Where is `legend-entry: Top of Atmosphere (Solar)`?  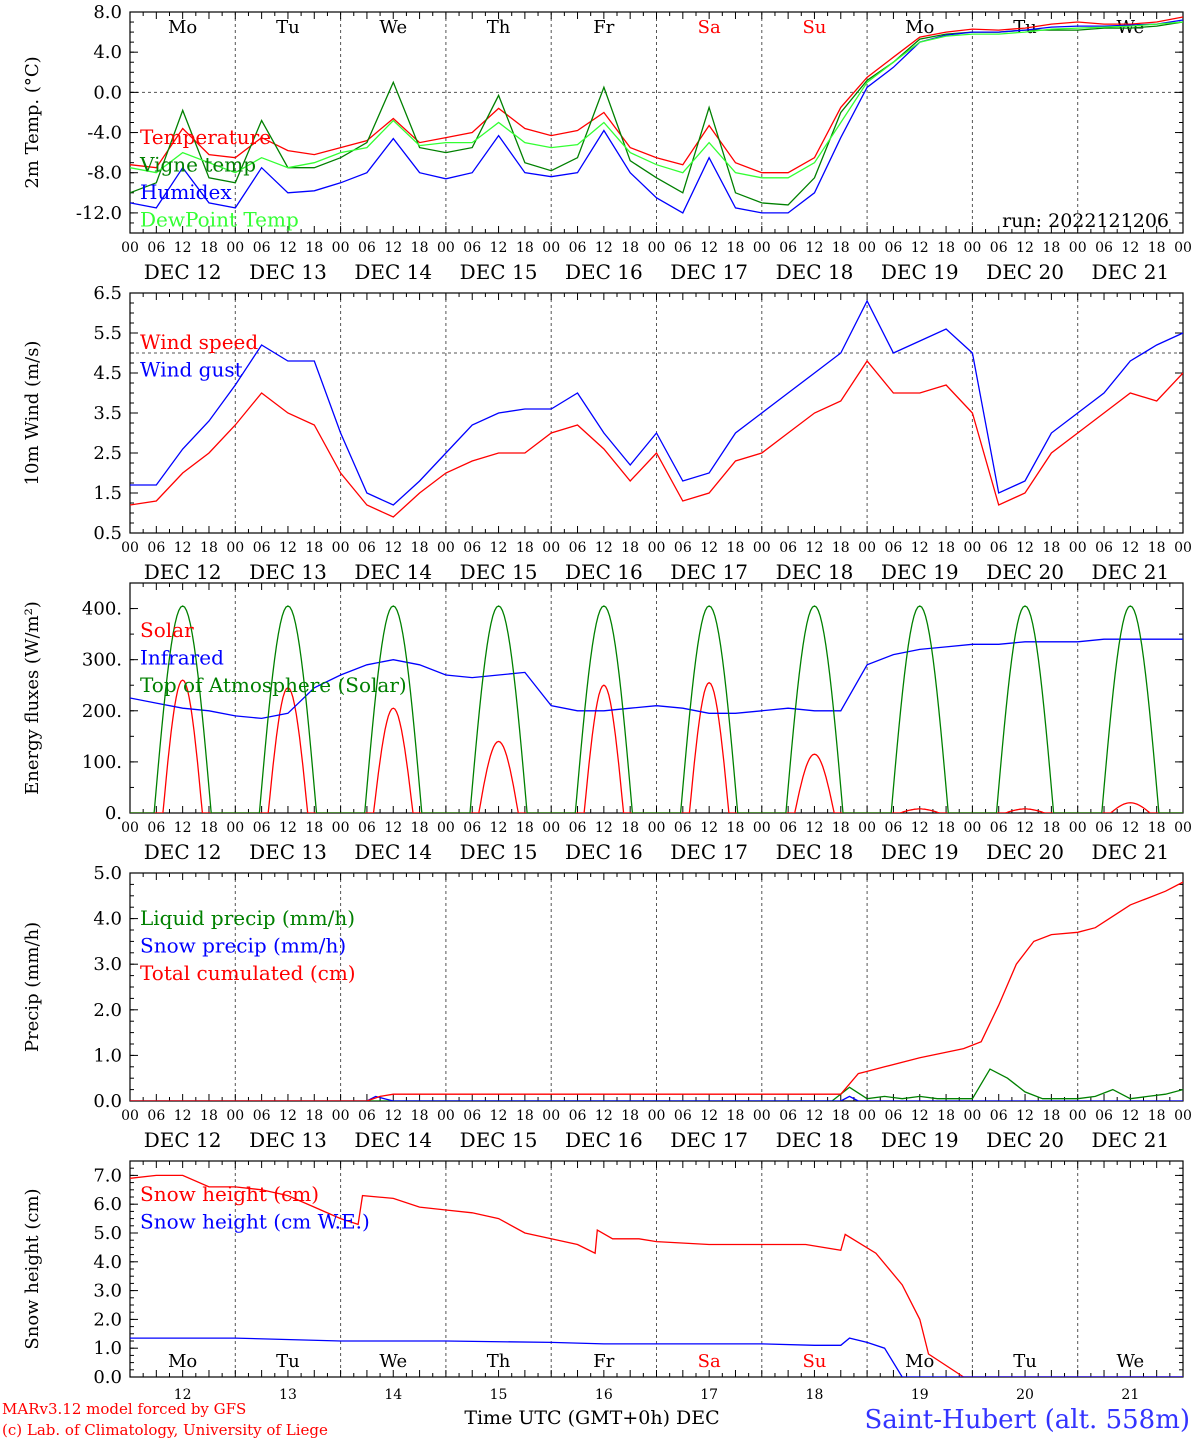
legend-entry: Top of Atmosphere (Solar) is located at coordinates (273, 685).